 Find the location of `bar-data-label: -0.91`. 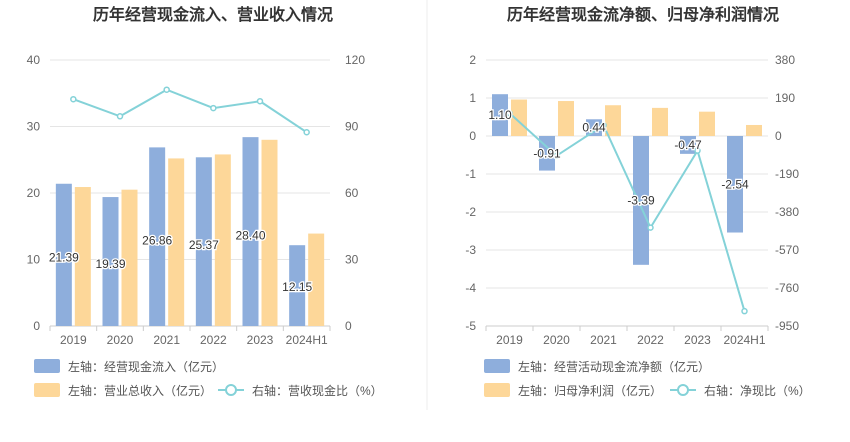

bar-data-label: -0.91 is located at coordinates (547, 153).